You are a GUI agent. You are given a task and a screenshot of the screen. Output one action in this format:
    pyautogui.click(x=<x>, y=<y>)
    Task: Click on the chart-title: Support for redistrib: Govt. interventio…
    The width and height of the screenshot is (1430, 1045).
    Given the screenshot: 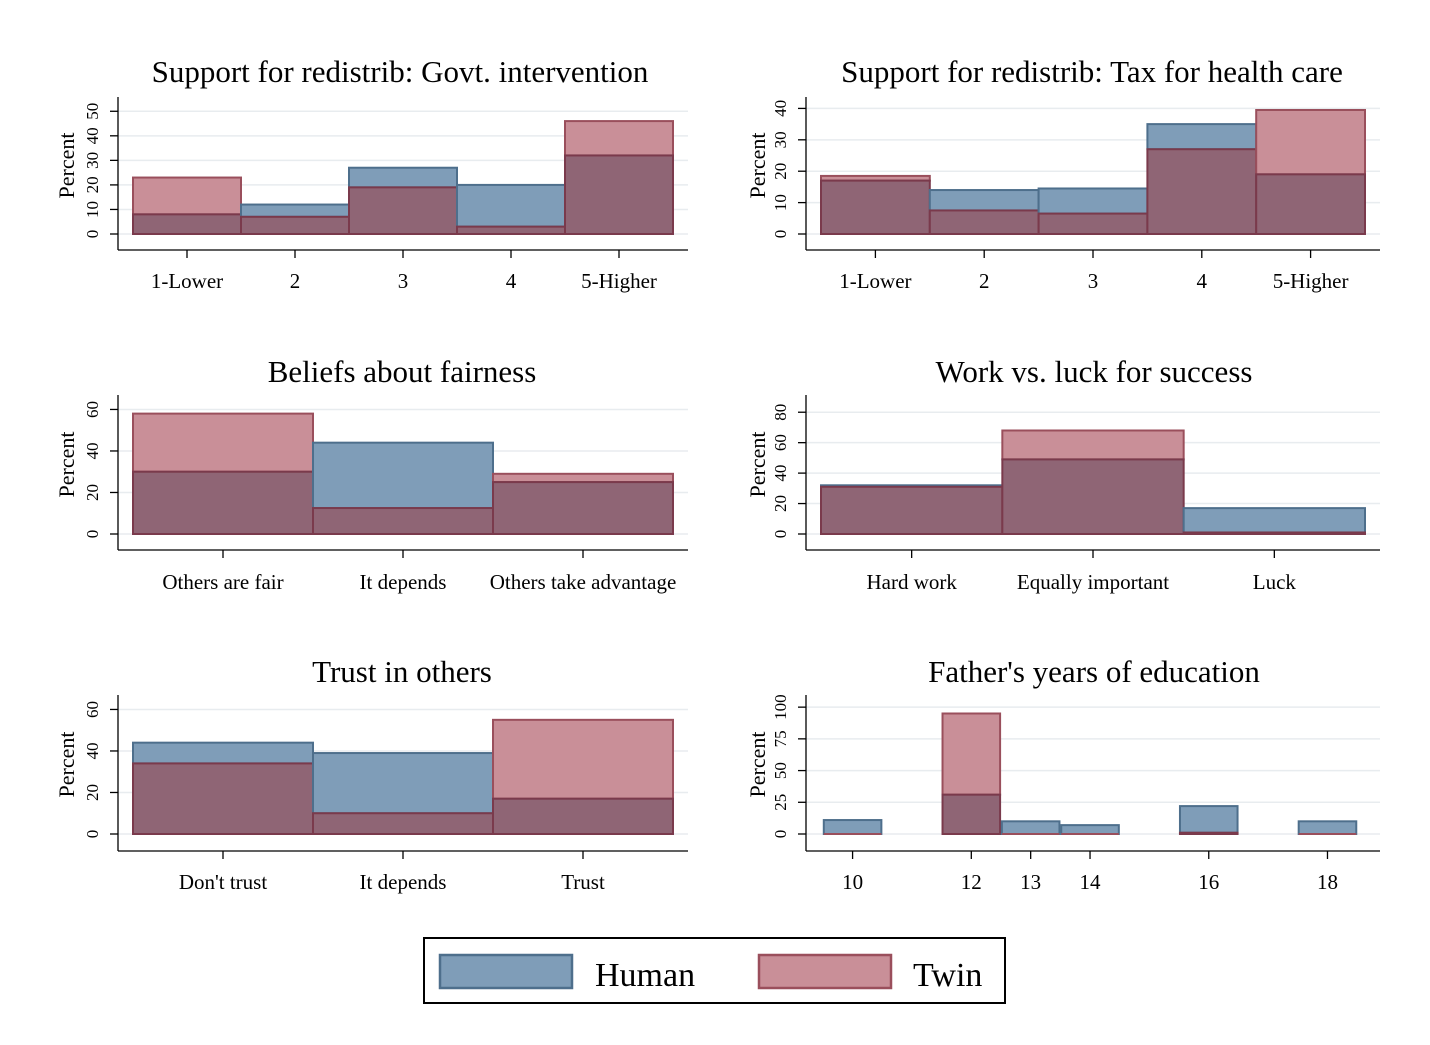 What is the action you would take?
    pyautogui.click(x=400, y=71)
    